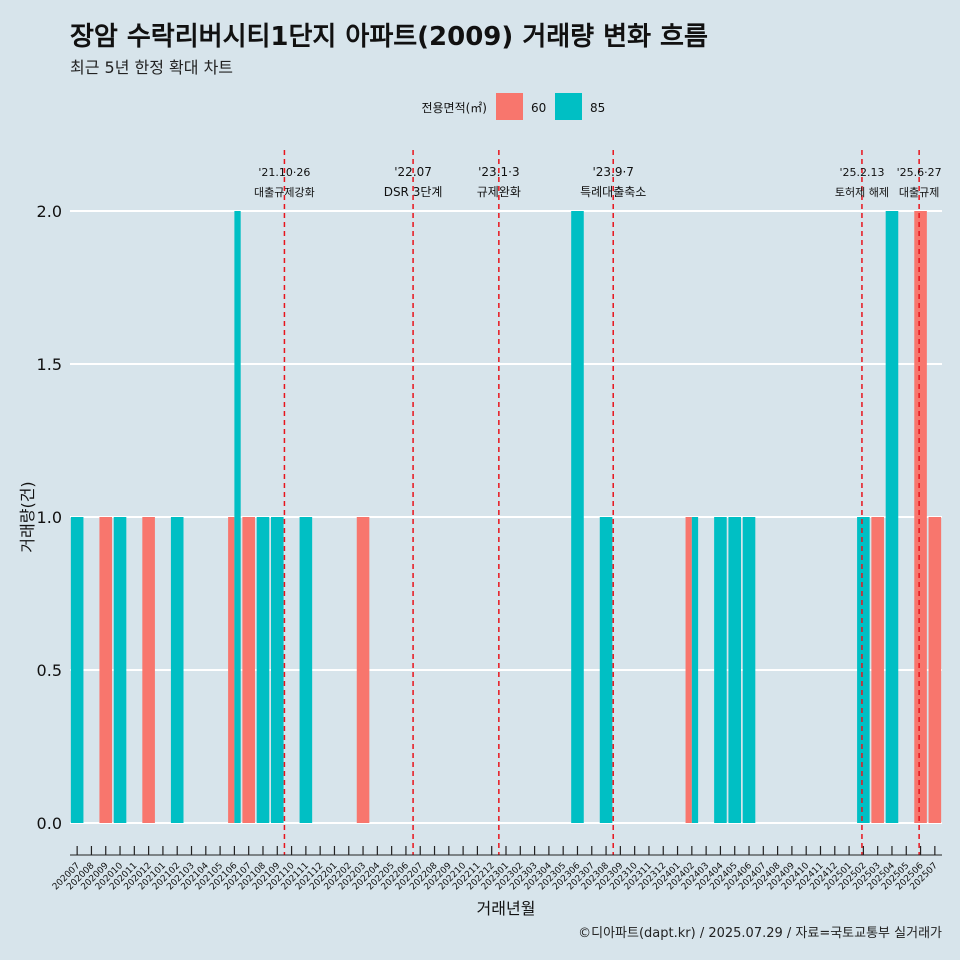 This screenshot has height=960, width=960. What do you see at coordinates (613, 192) in the screenshot?
I see `event-label: 특례대출축소` at bounding box center [613, 192].